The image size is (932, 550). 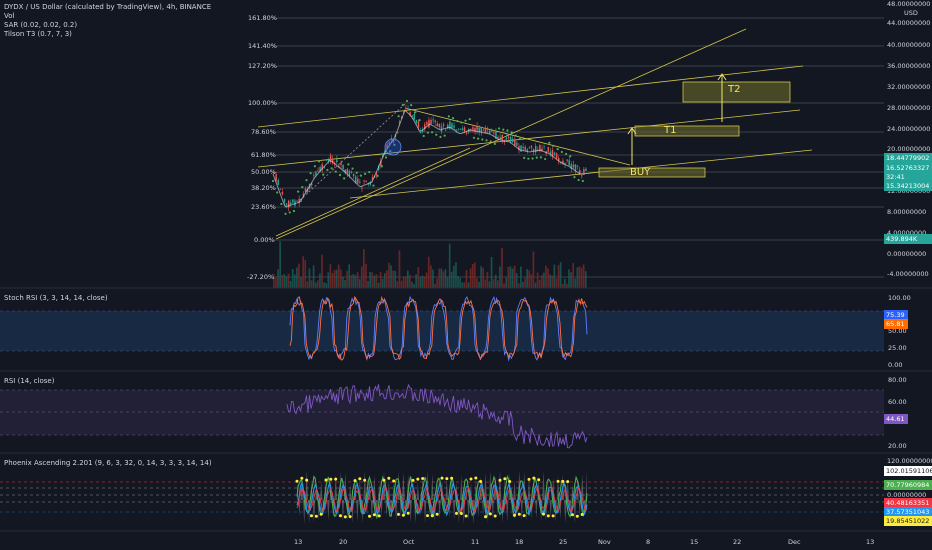 What do you see at coordinates (897, 380) in the screenshot?
I see `rsi-tick: 80.00` at bounding box center [897, 380].